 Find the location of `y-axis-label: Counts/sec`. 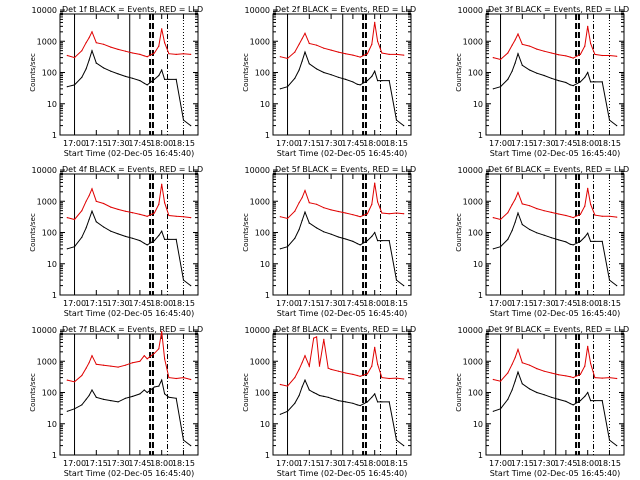

y-axis-label: Counts/sec is located at coordinates (459, 232).